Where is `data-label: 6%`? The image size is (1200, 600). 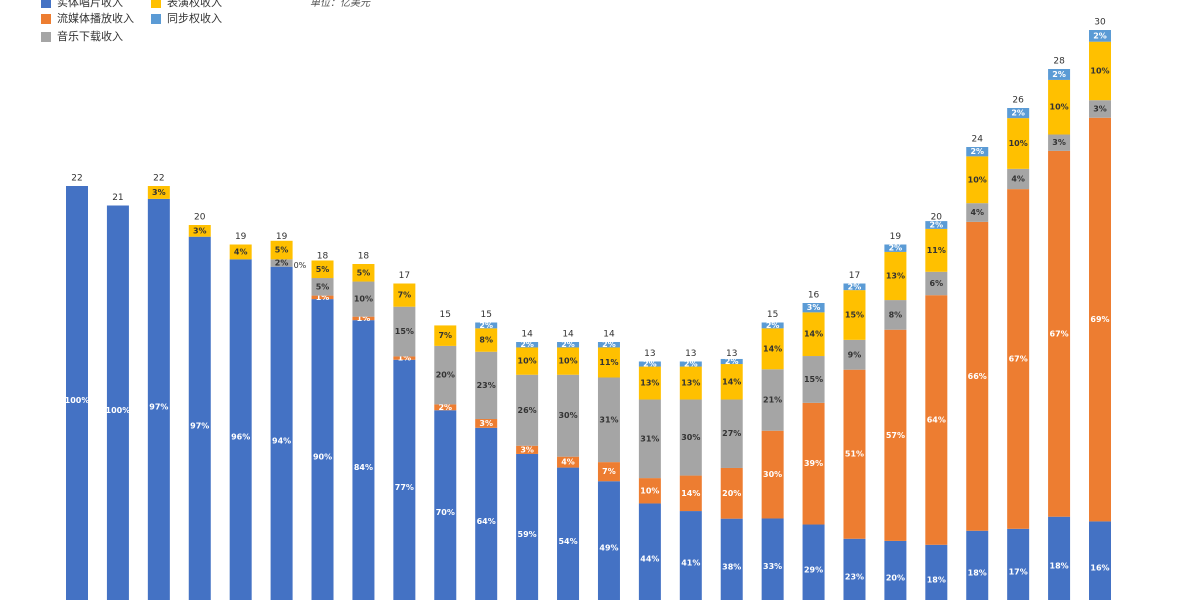
data-label: 6% is located at coordinates (937, 283).